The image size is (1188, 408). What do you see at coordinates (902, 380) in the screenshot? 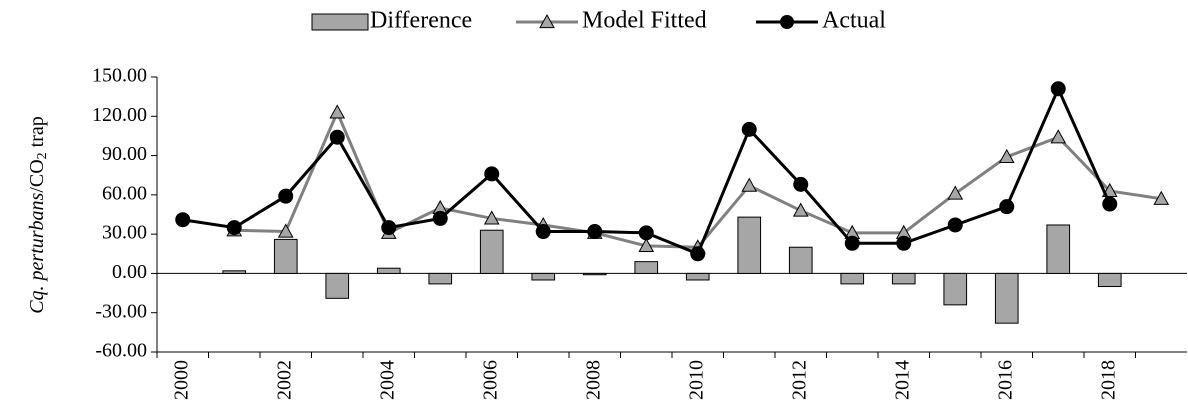
I see `x-tick-label: 2014` at bounding box center [902, 380].